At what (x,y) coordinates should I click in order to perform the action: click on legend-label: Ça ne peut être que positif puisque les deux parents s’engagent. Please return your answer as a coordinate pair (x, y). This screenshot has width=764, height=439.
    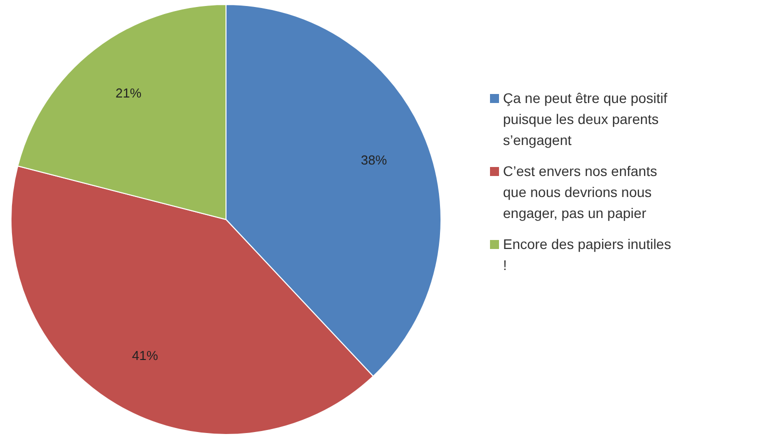
    Looking at the image, I should click on (585, 119).